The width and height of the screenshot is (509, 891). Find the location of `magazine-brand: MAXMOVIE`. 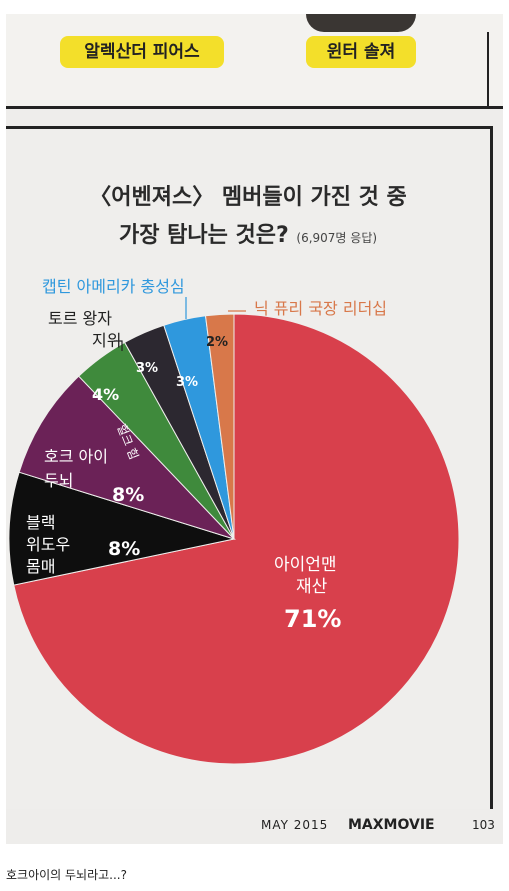

magazine-brand: MAXMOVIE is located at coordinates (391, 825).